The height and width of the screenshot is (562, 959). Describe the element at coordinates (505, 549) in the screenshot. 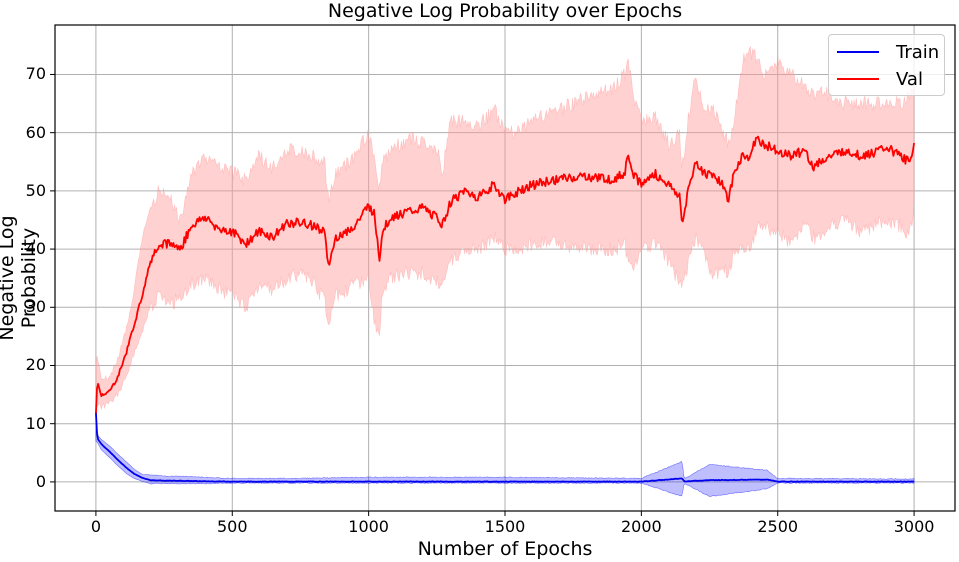

I see `x-axis-label: Number of Epochs` at that location.